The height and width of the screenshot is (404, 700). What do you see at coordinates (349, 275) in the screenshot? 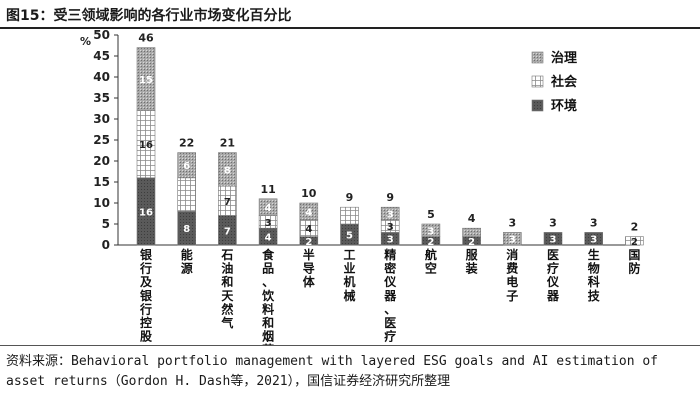
I see `x-category-label: 工业机械` at bounding box center [349, 275].